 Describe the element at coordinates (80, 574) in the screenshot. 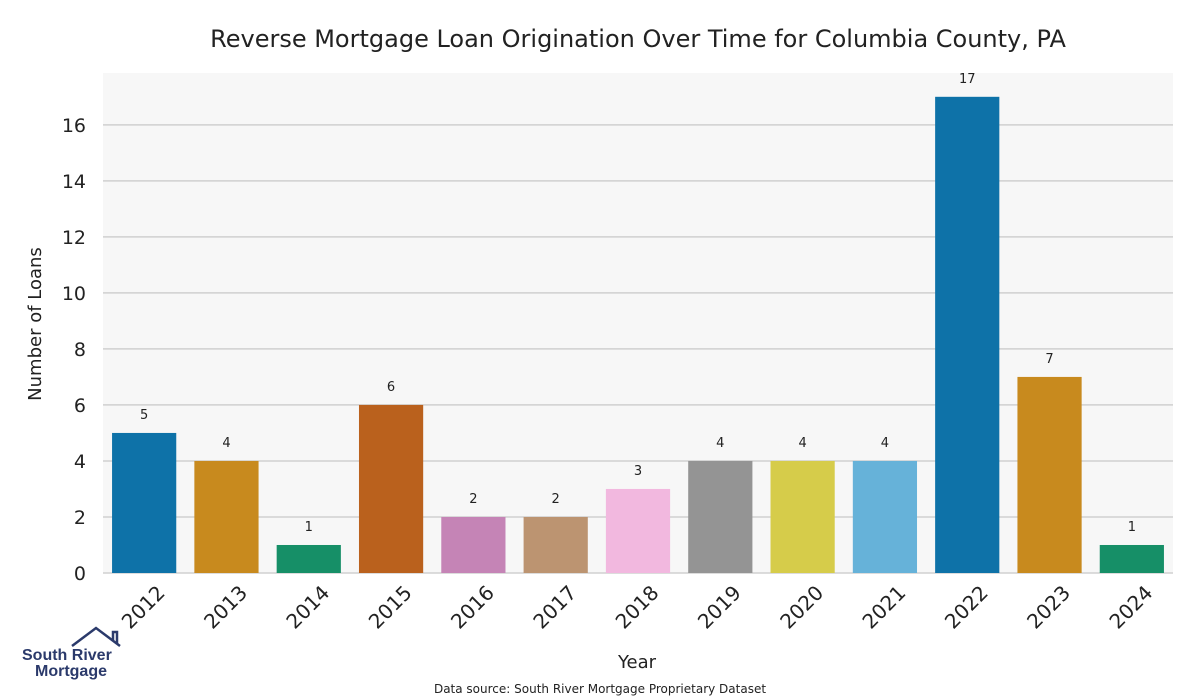

I see `y-tick-label: 0` at that location.